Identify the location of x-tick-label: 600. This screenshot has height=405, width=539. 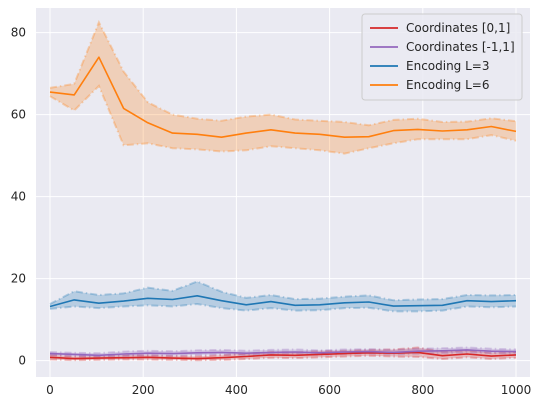
(329, 390).